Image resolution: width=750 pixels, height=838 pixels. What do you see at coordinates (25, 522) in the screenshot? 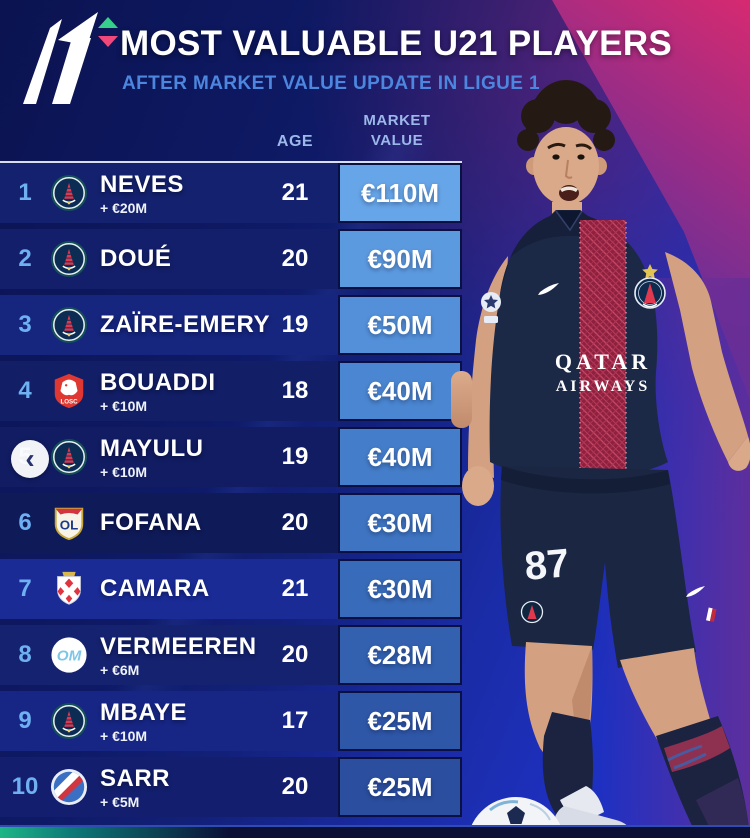
I see `rank-label: 6` at bounding box center [25, 522].